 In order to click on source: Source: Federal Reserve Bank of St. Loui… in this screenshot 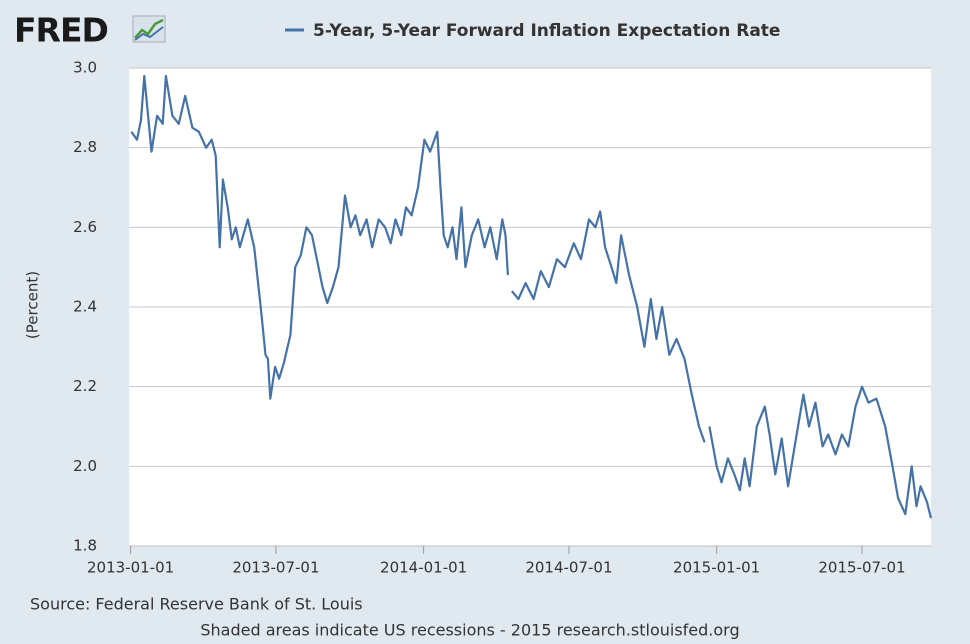, I will do `click(196, 604)`.